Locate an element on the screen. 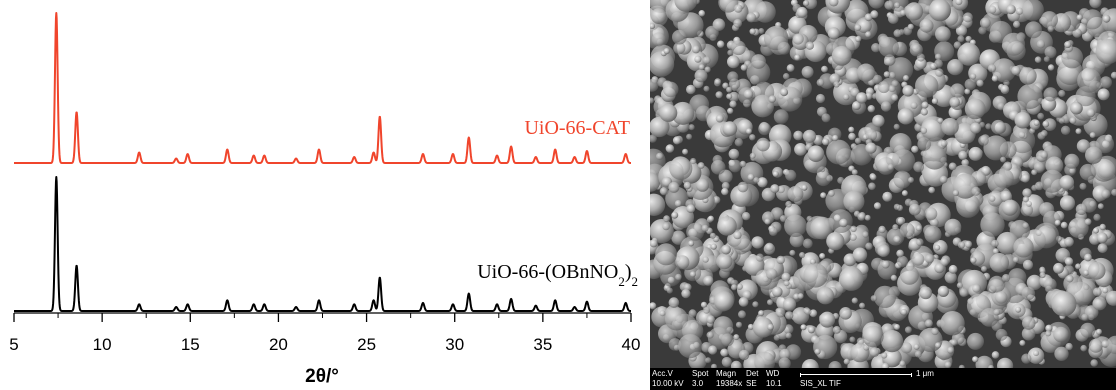 Image resolution: width=1116 pixels, height=390 pixels. sem-value-spot: 3.0 is located at coordinates (698, 383).